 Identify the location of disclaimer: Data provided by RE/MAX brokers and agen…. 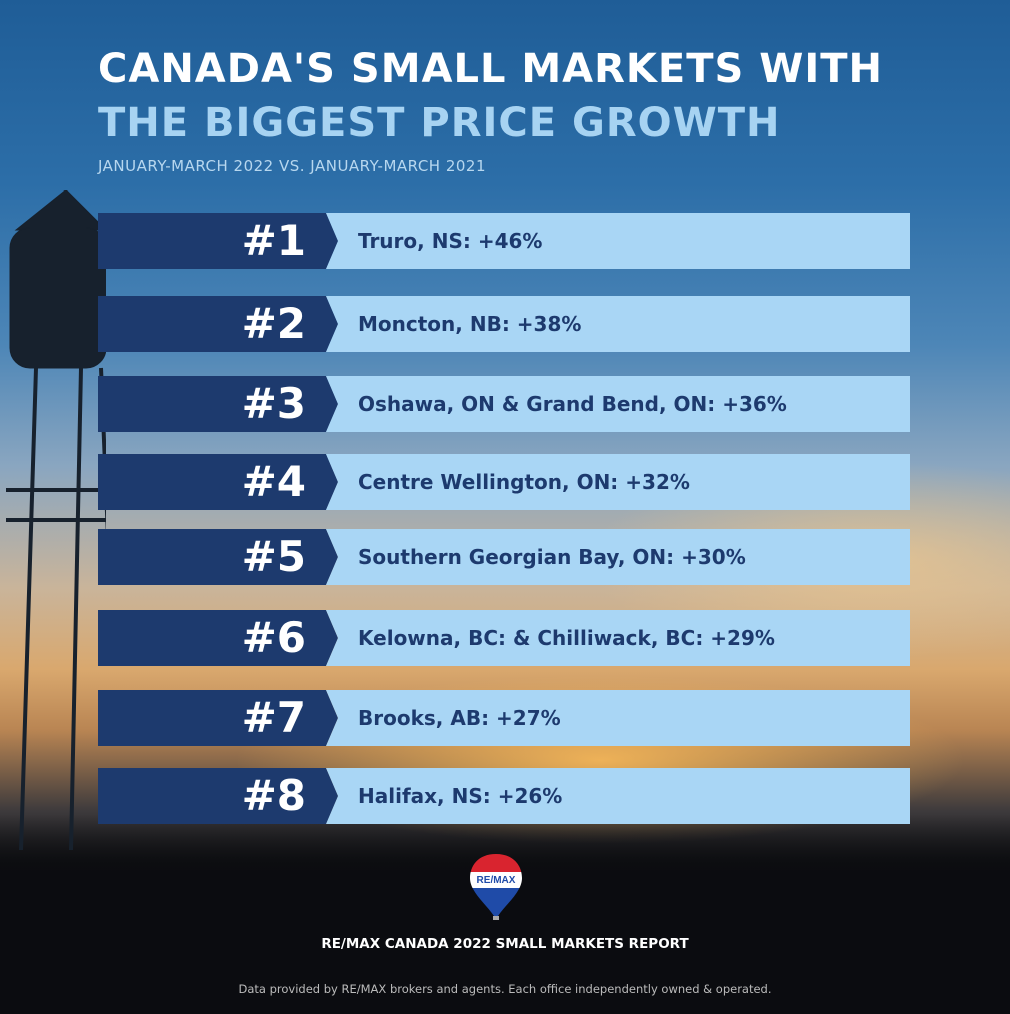
(505, 989).